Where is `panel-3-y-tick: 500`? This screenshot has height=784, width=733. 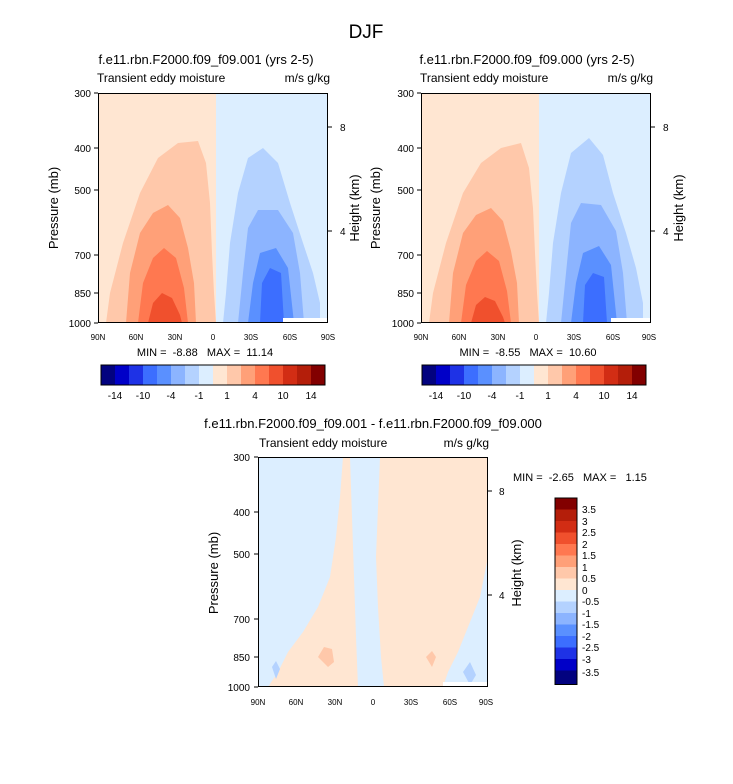
panel-3-y-tick: 500 is located at coordinates (241, 555).